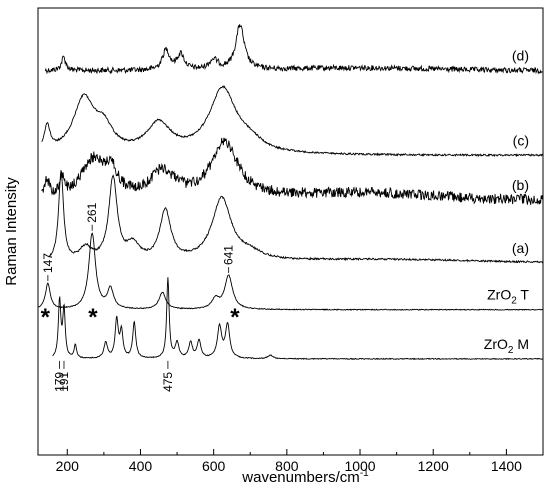 The width and height of the screenshot is (550, 490). I want to click on peak-label-147: 147, so click(48, 263).